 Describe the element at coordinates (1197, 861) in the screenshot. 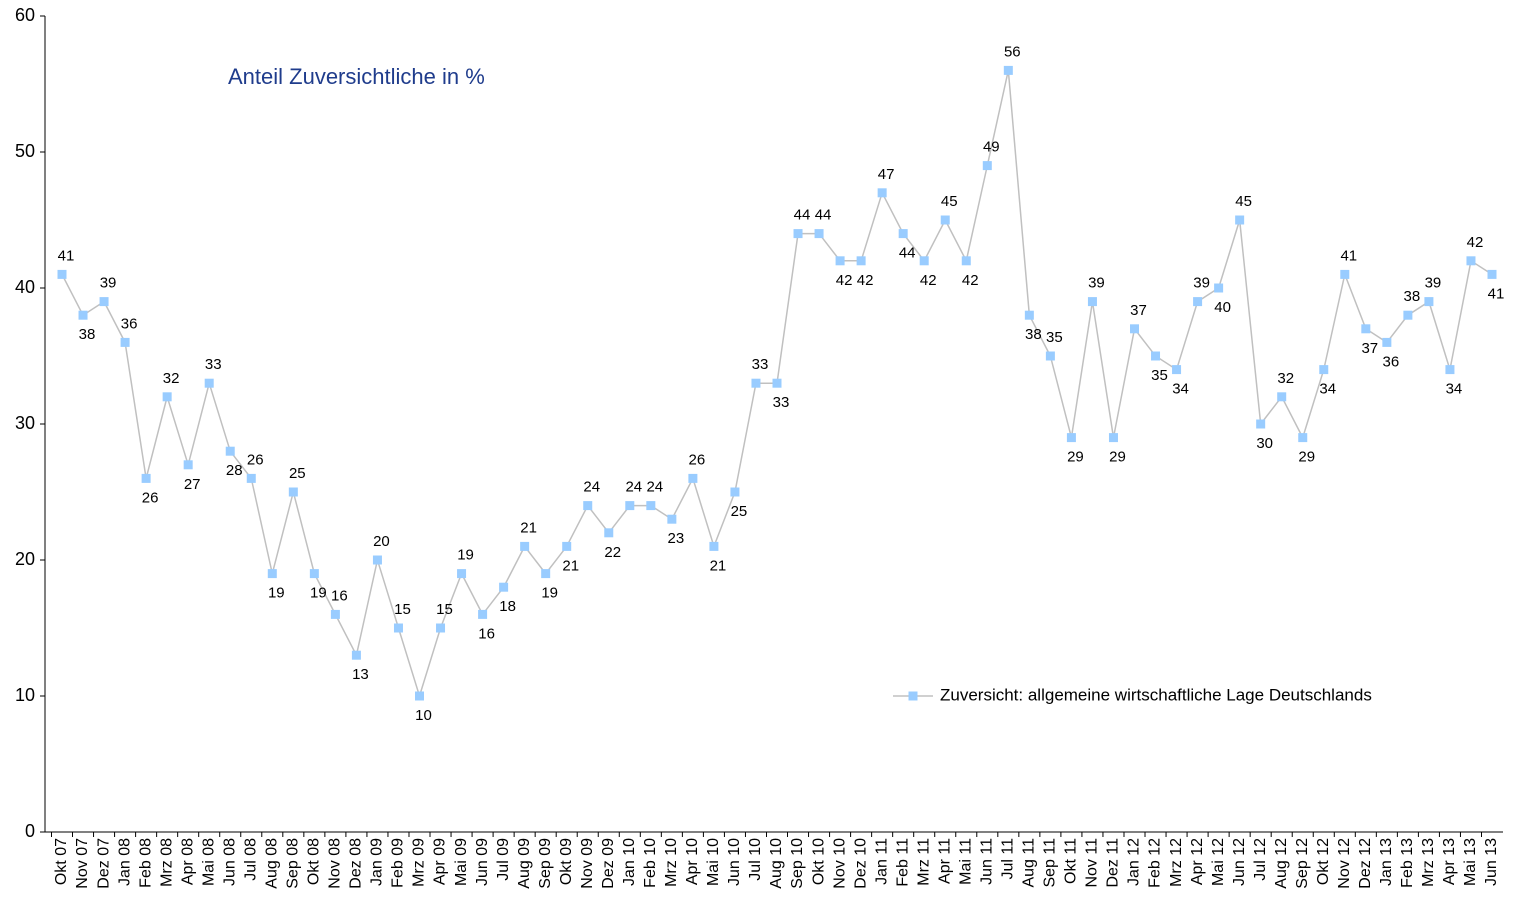

I see `x-tick-label: Apr 12` at that location.